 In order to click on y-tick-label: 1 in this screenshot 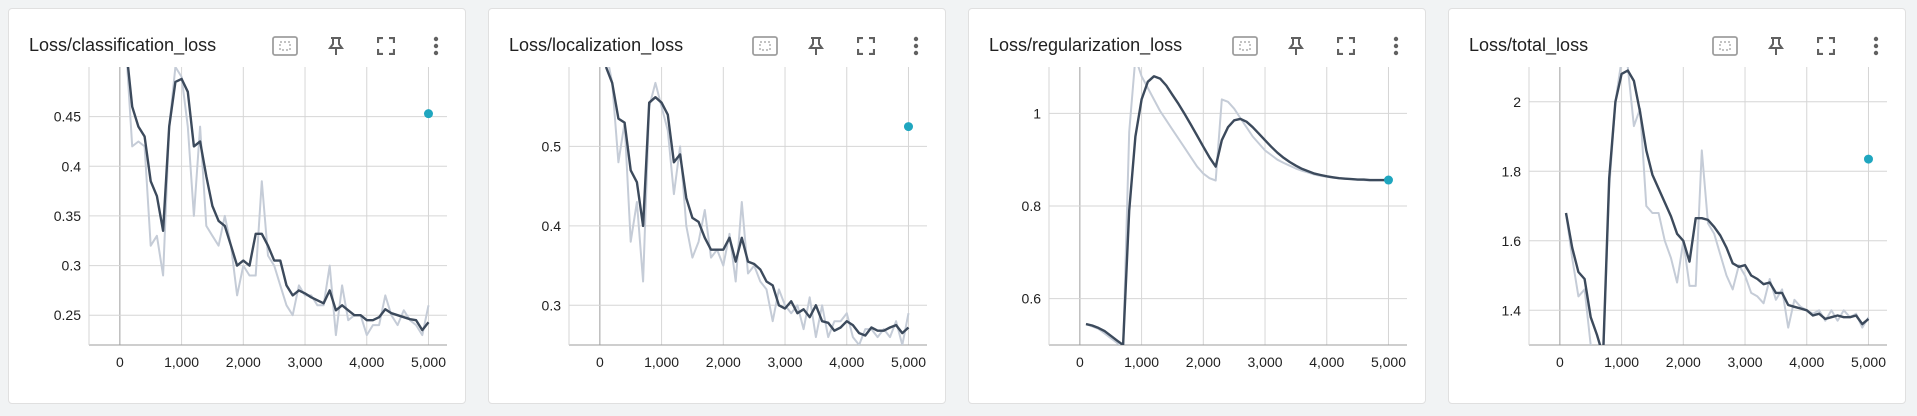, I will do `click(1037, 113)`.